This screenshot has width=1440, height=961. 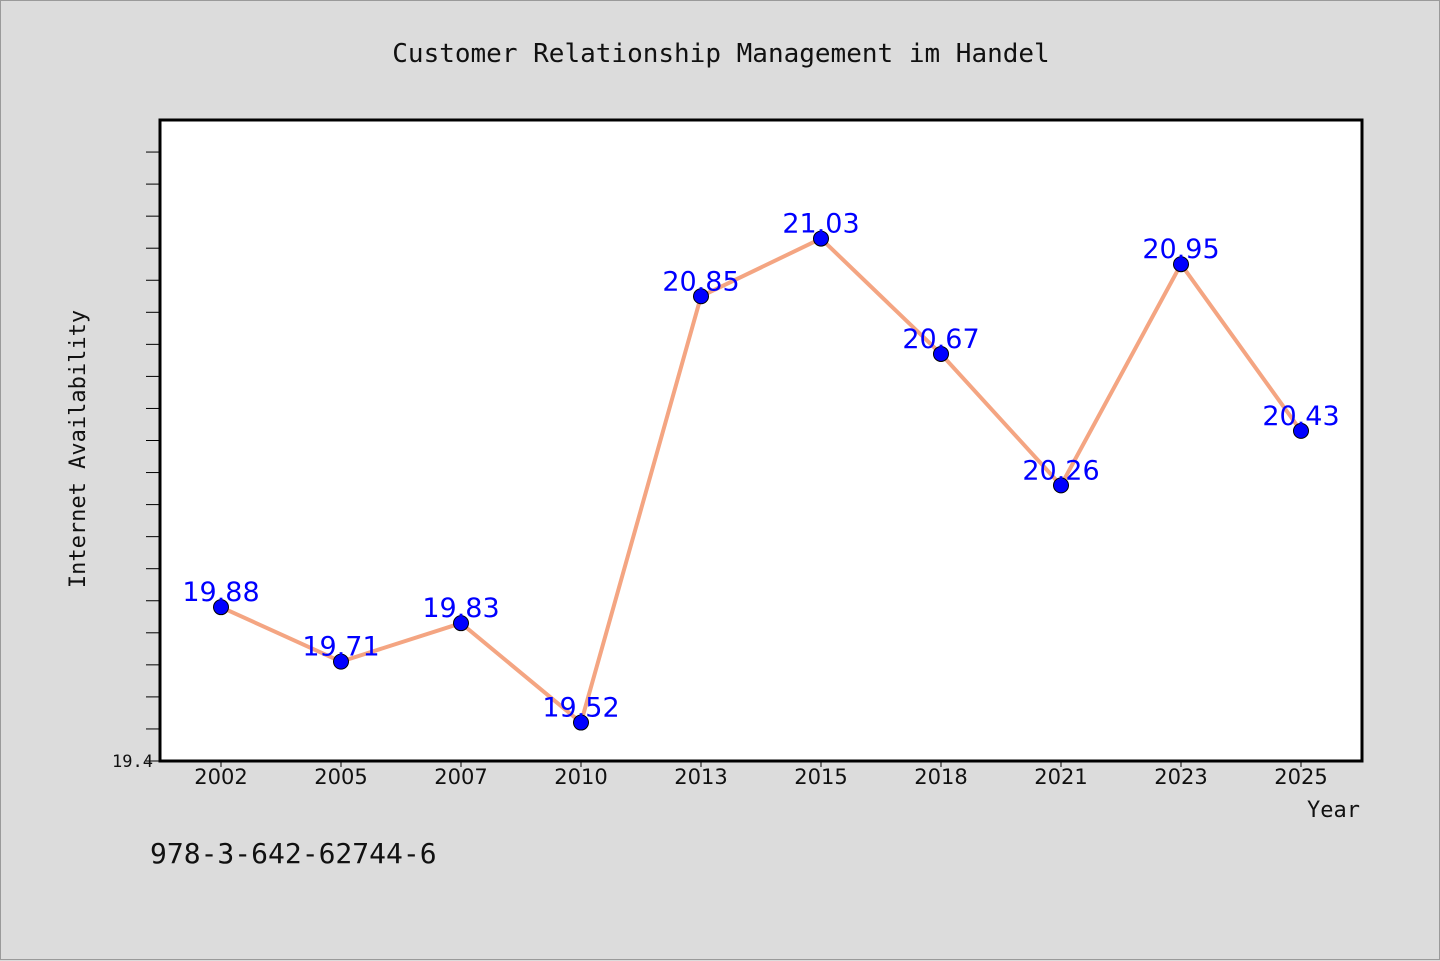 What do you see at coordinates (820, 224) in the screenshot?
I see `data-label: 21.03` at bounding box center [820, 224].